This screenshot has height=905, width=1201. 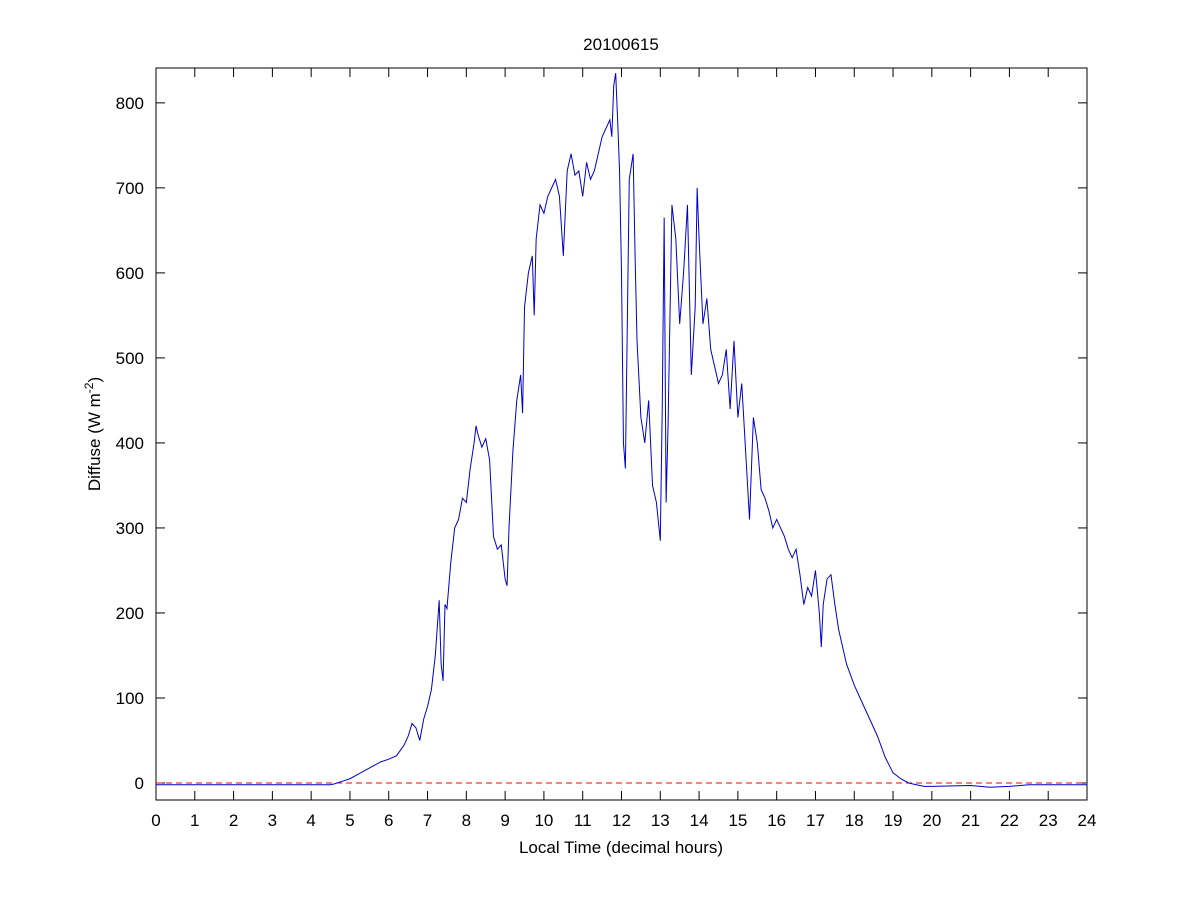 What do you see at coordinates (130, 358) in the screenshot?
I see `y-tick-label: 500` at bounding box center [130, 358].